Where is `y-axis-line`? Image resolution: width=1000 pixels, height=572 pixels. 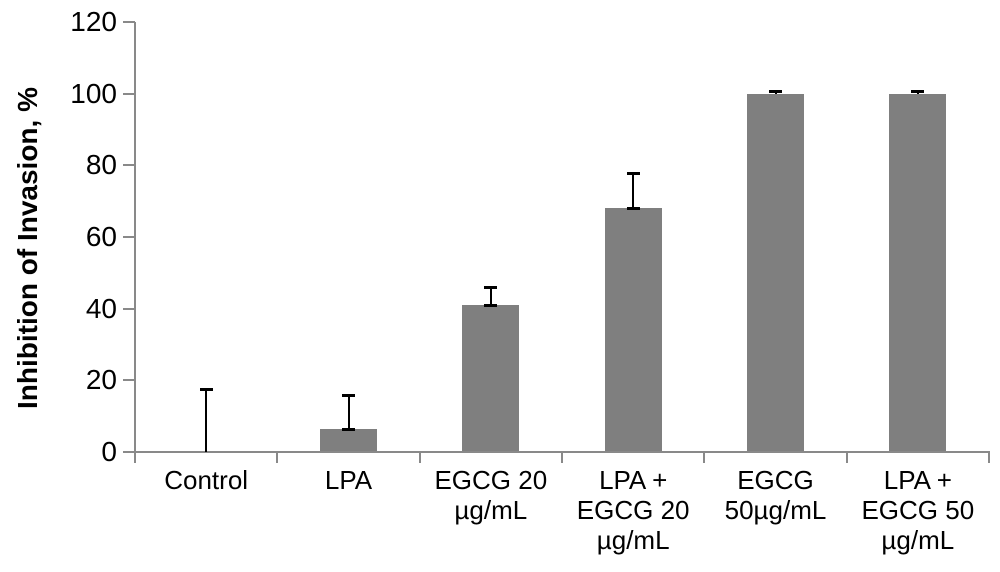
y-axis-line is located at coordinates (135, 237).